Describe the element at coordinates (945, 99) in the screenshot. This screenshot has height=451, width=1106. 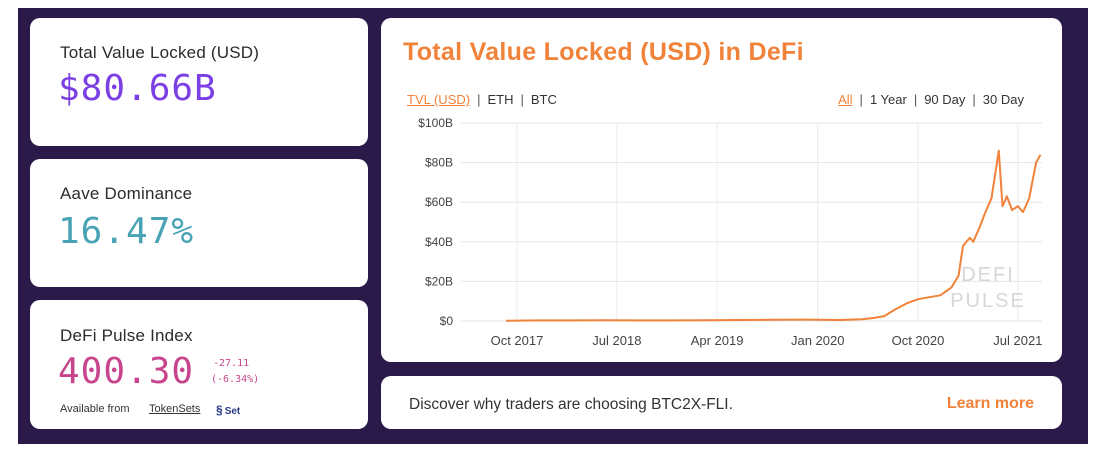
I see `range-option-90-day: 90 Day` at that location.